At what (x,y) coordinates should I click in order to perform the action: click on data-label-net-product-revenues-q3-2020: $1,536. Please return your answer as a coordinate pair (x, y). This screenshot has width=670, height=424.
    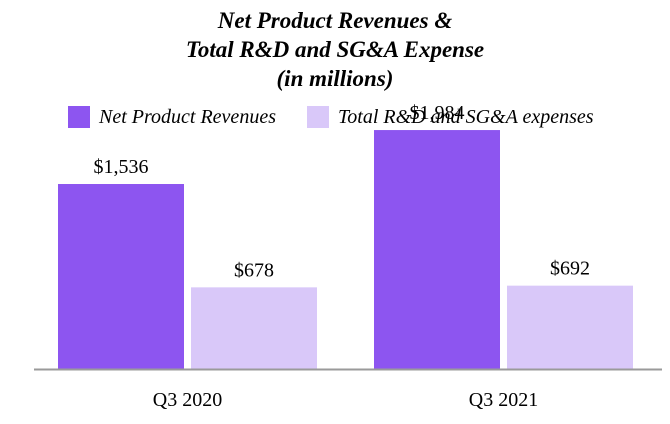
    Looking at the image, I should click on (121, 167).